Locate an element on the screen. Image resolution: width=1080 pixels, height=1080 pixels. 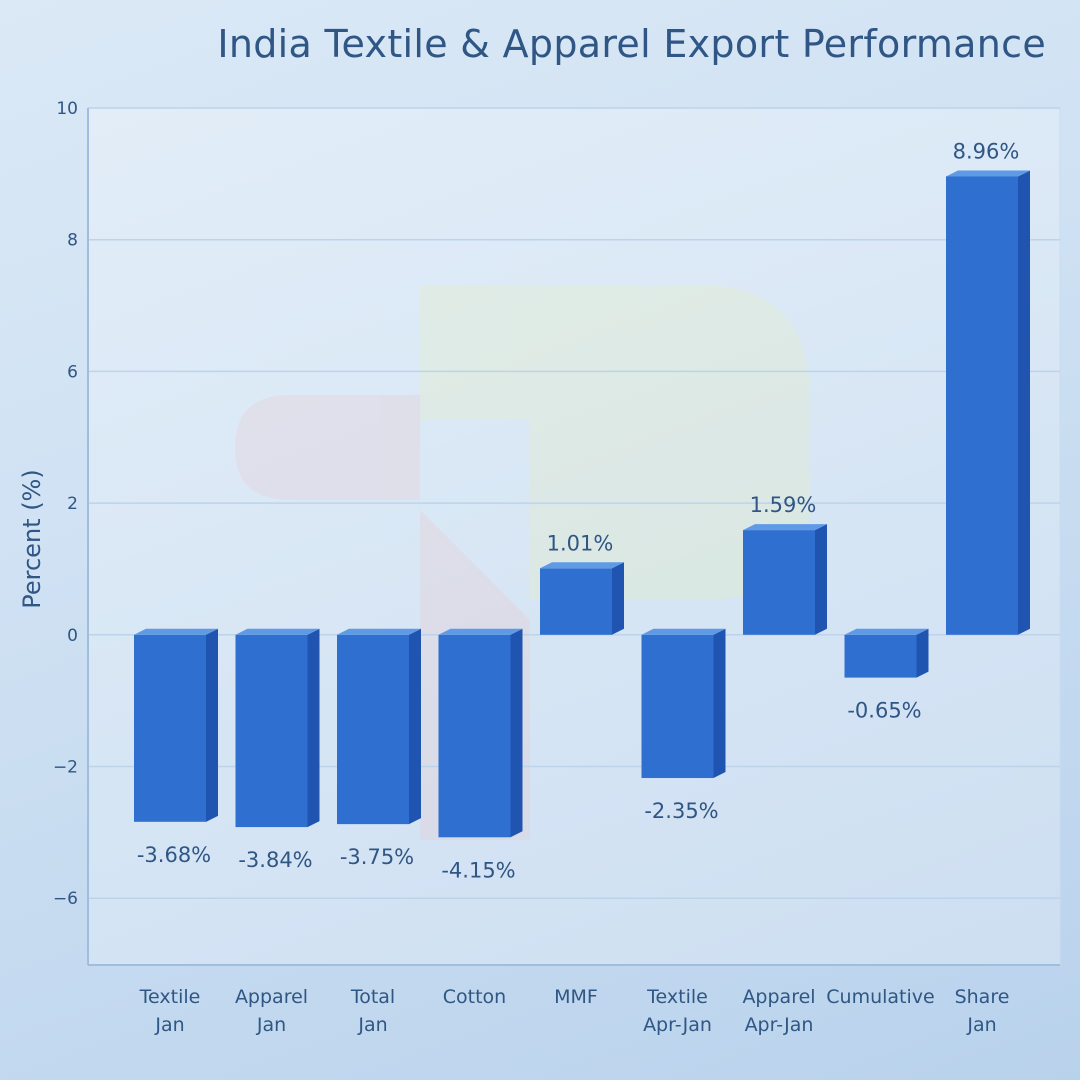
x-tick-label: Cotton is located at coordinates (474, 997).